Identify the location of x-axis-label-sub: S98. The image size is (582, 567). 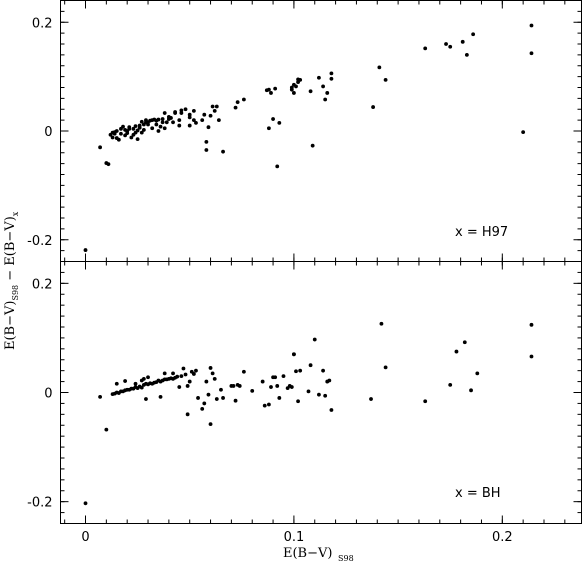
(346, 558).